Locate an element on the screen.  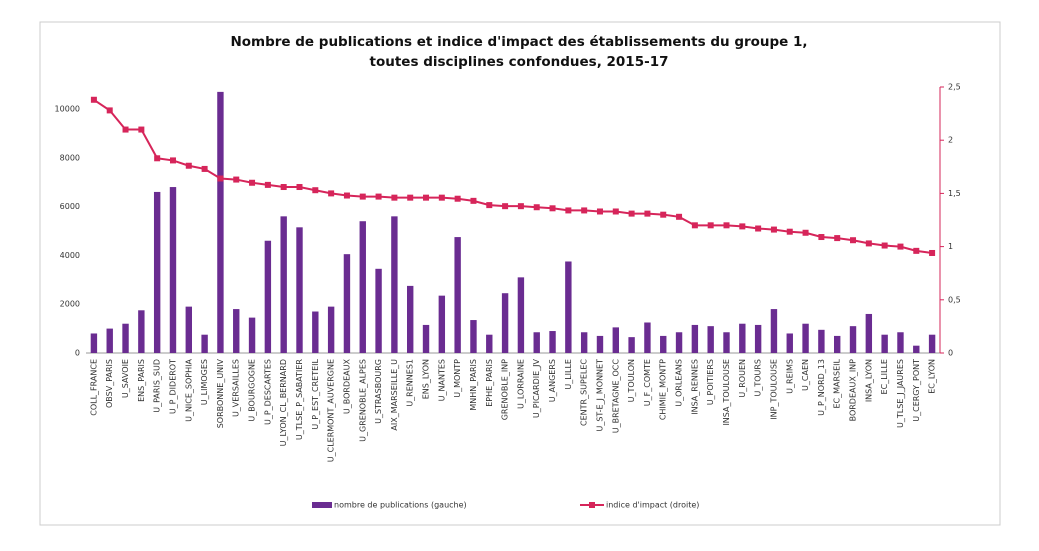
y2-tick-label: 1 is located at coordinates (950, 246).